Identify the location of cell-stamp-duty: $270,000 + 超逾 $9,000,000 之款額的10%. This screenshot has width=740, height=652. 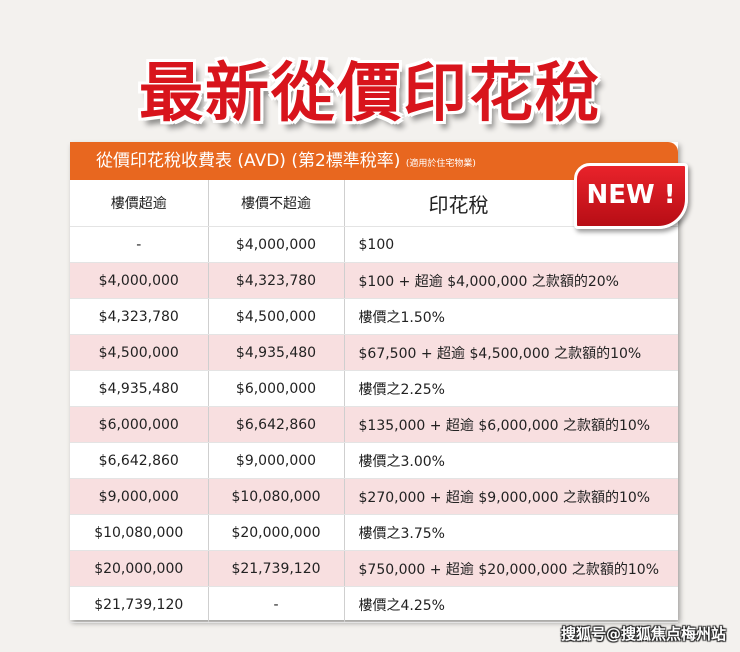
(511, 496).